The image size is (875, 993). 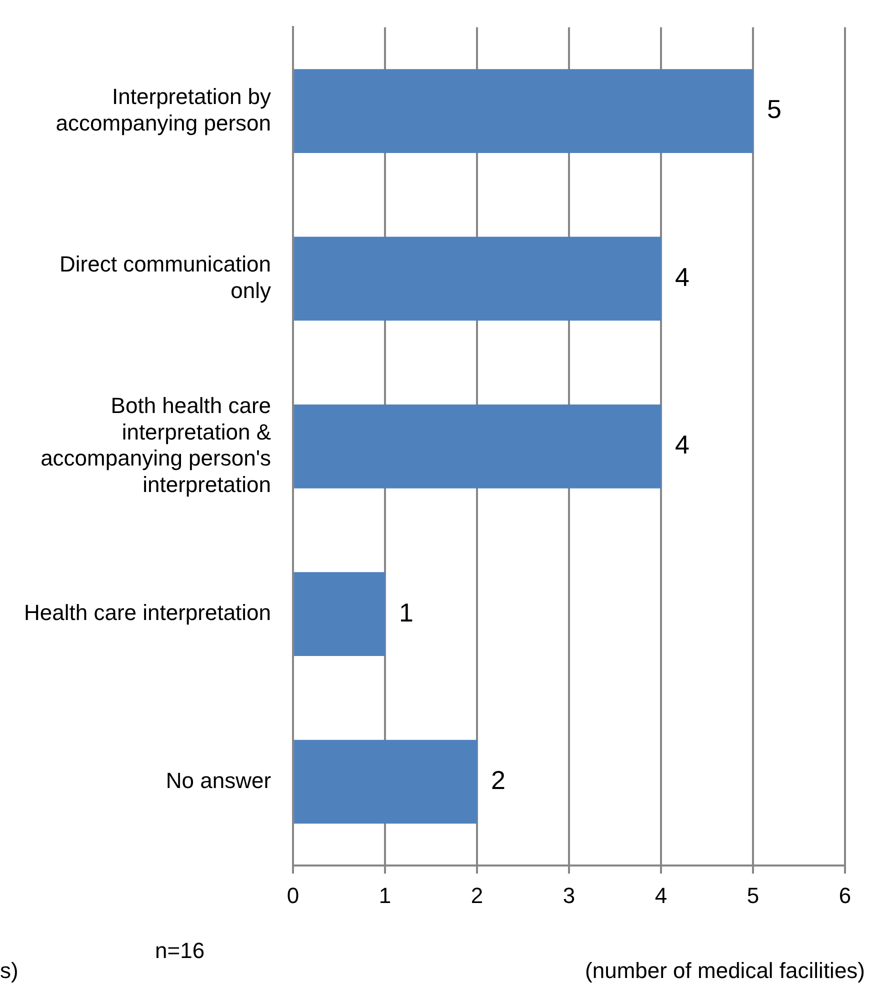 What do you see at coordinates (845, 895) in the screenshot?
I see `x-tick-label: 6` at bounding box center [845, 895].